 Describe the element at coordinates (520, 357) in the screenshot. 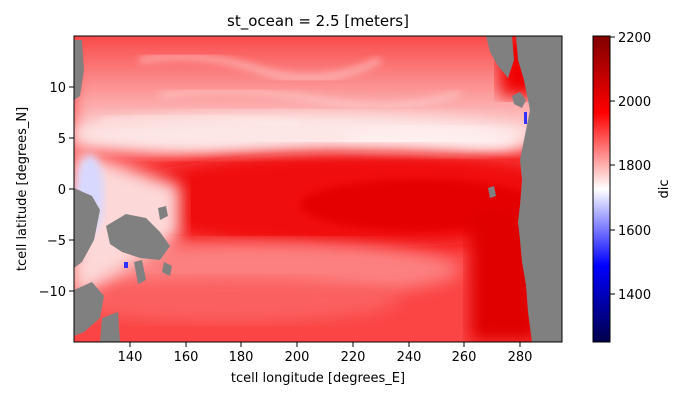

I see `x-tick-label-7: 280` at that location.